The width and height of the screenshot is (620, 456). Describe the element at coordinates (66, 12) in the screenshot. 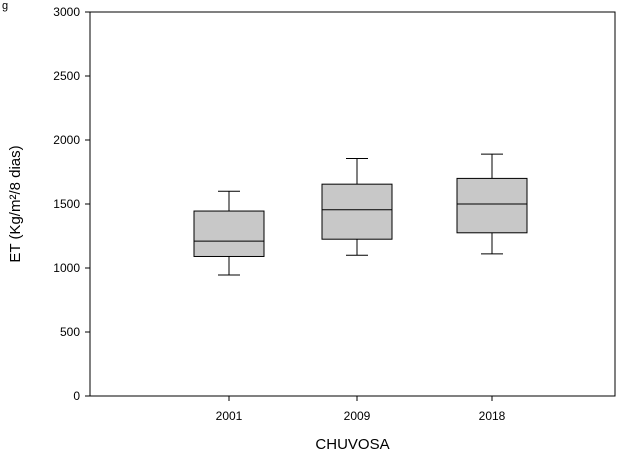

I see `y-tick-label: 3000` at that location.